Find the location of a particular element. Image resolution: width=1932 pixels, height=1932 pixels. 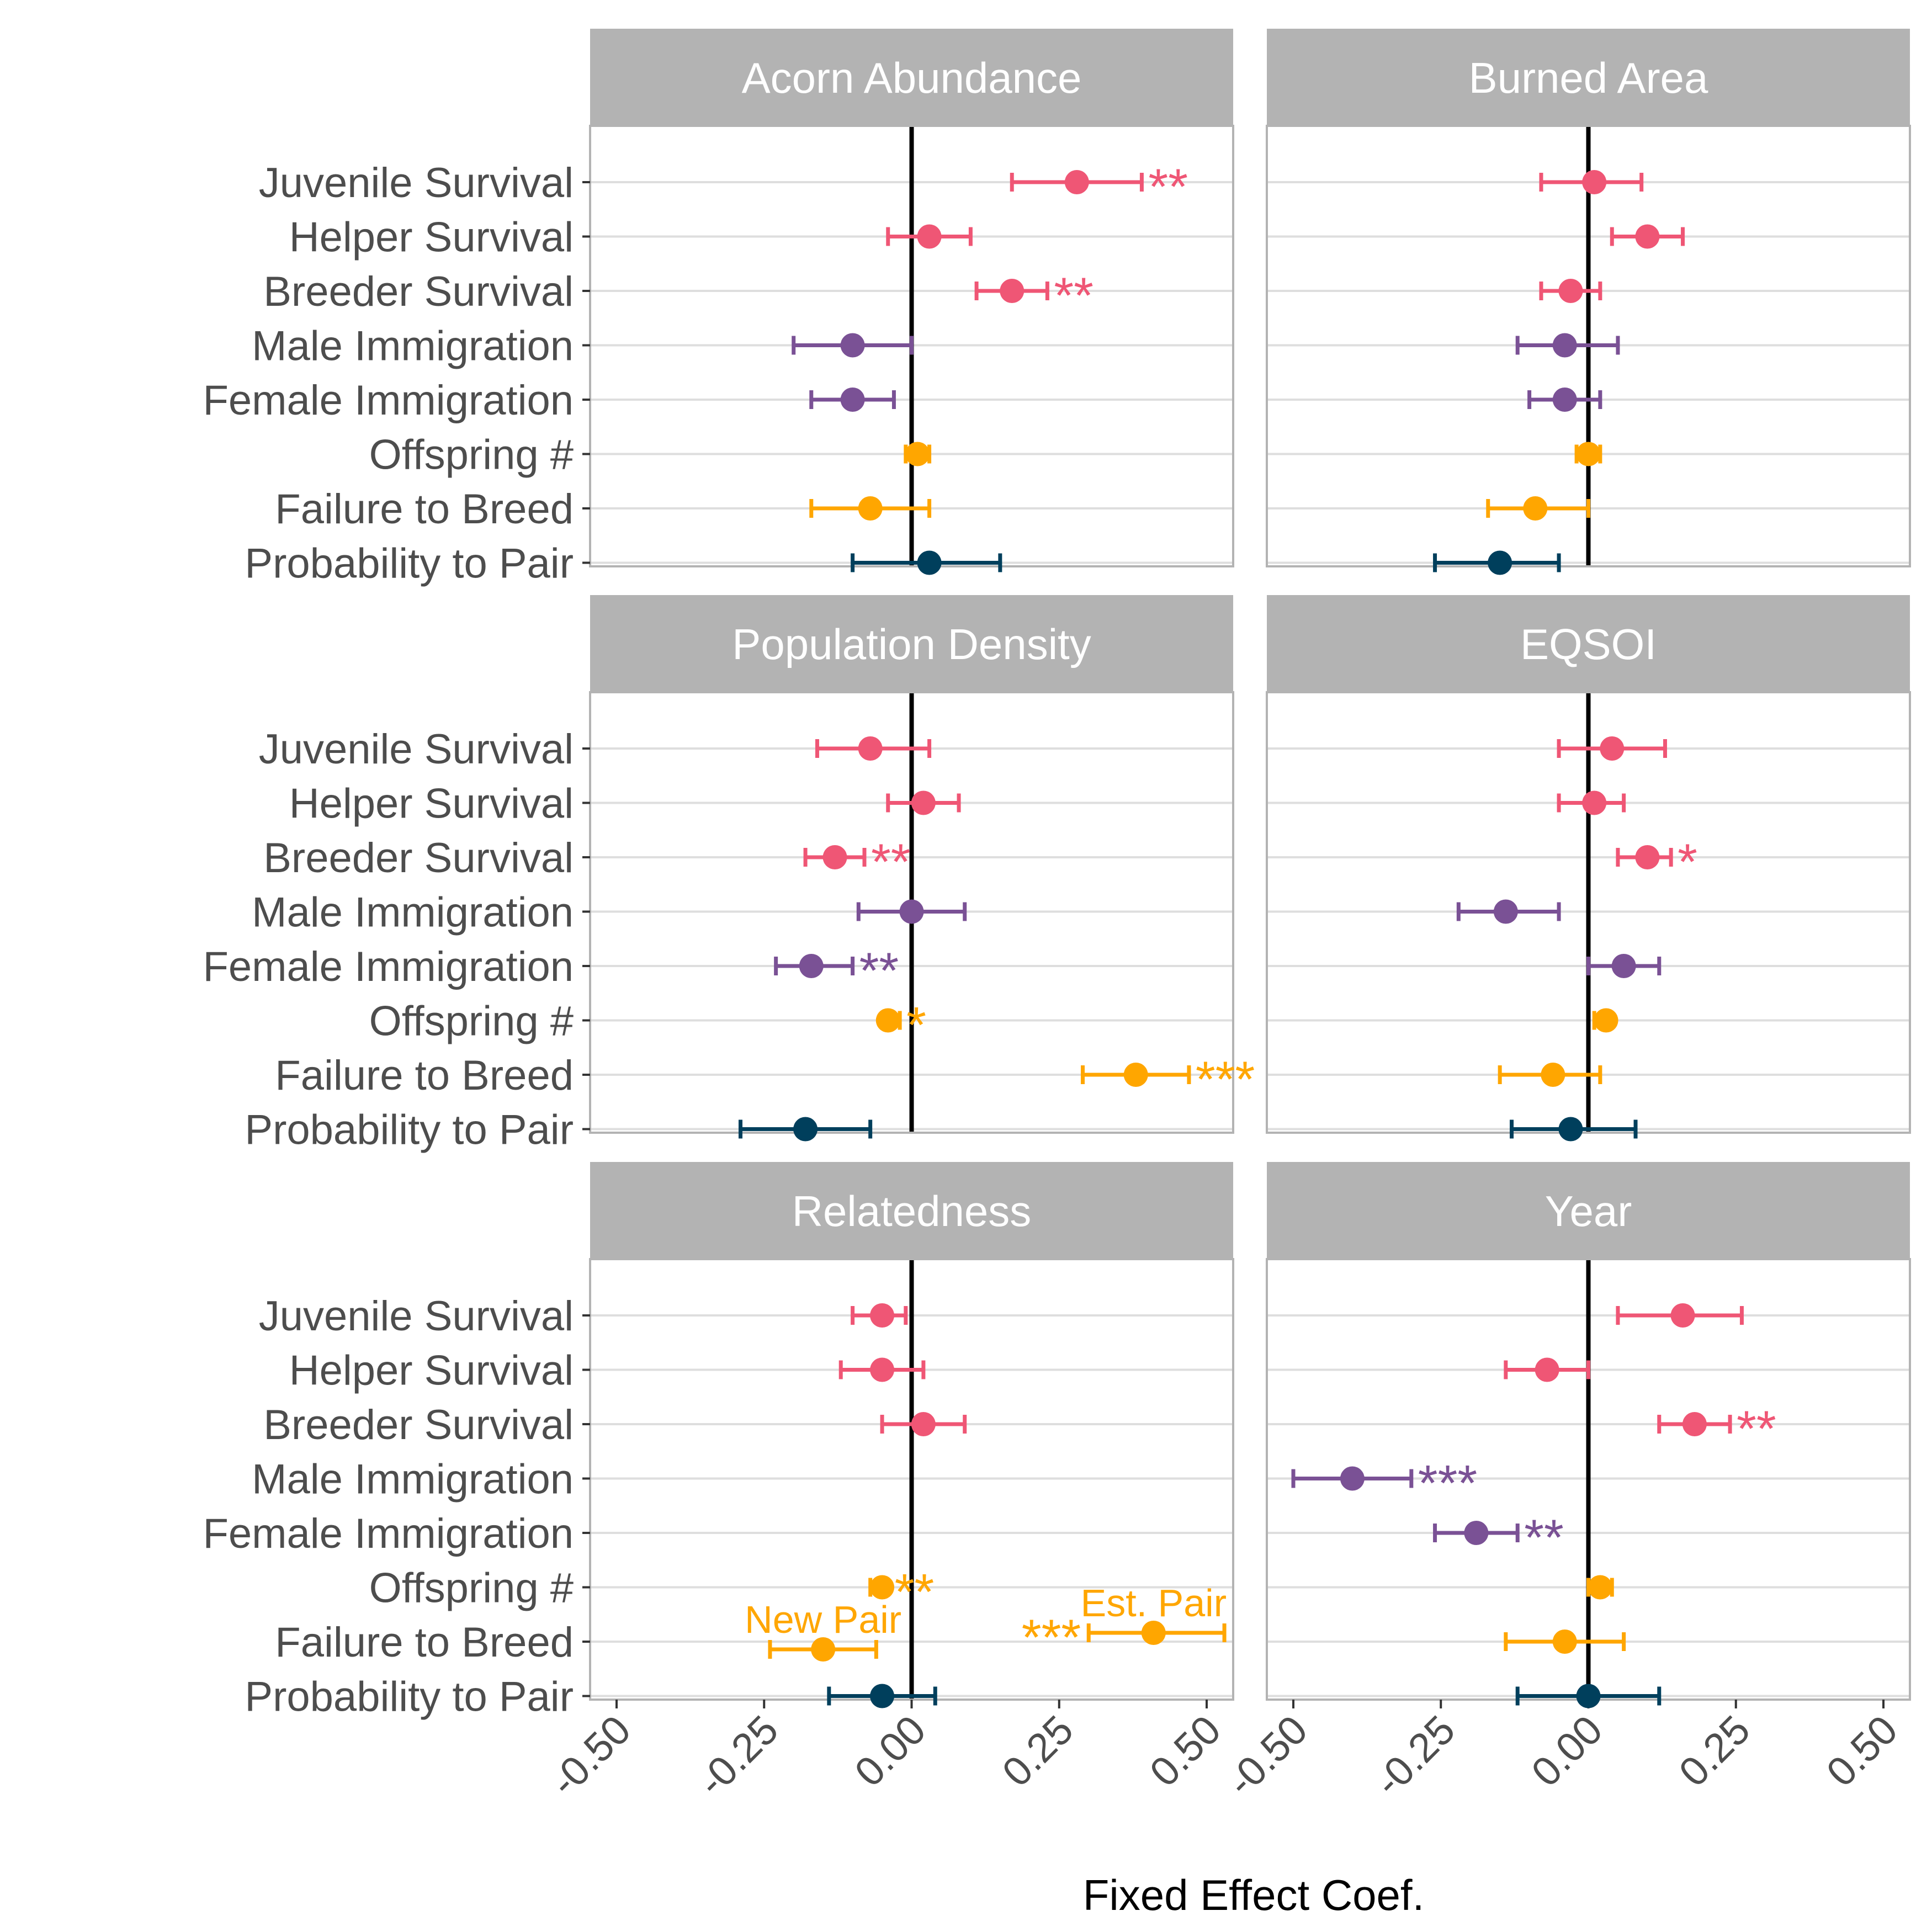

data-point: ***Est. Pair is located at coordinates (1124, 1623).